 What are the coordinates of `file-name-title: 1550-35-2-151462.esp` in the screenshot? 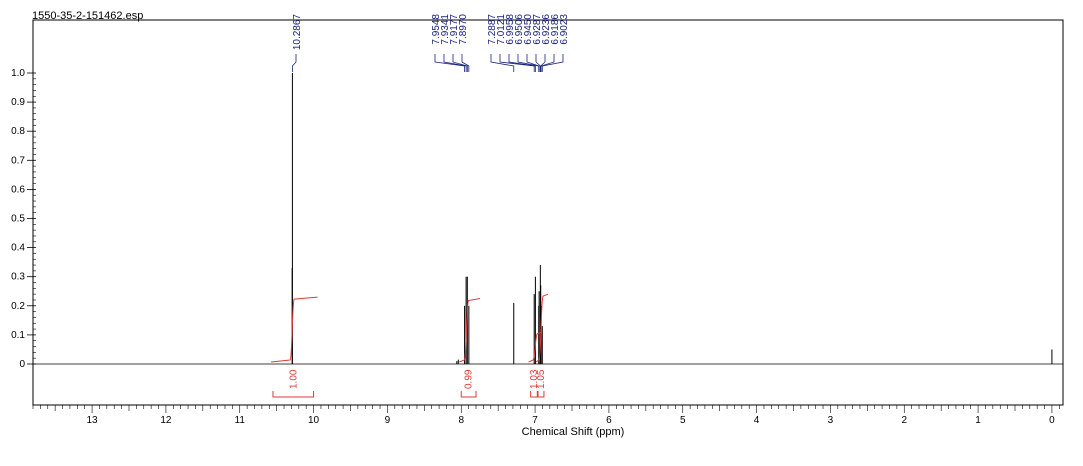 It's located at (88, 16).